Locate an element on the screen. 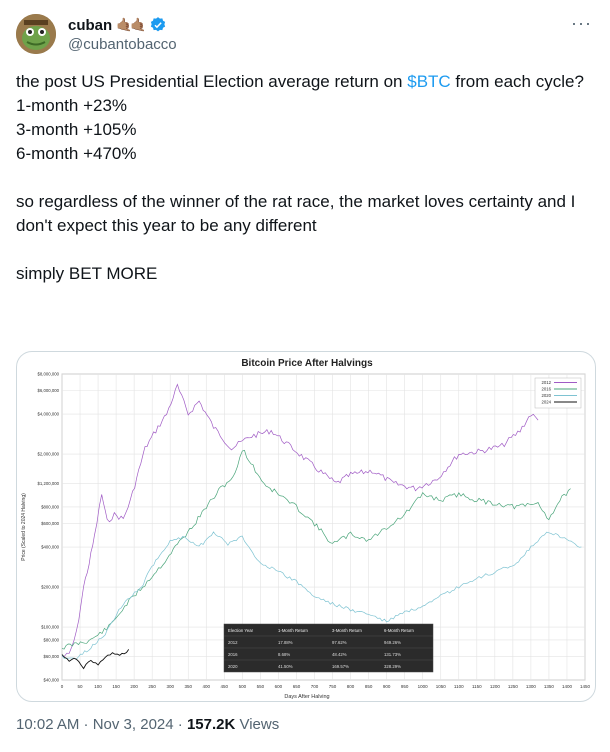 The width and height of the screenshot is (610, 752). legend-label: 2016 is located at coordinates (546, 389).